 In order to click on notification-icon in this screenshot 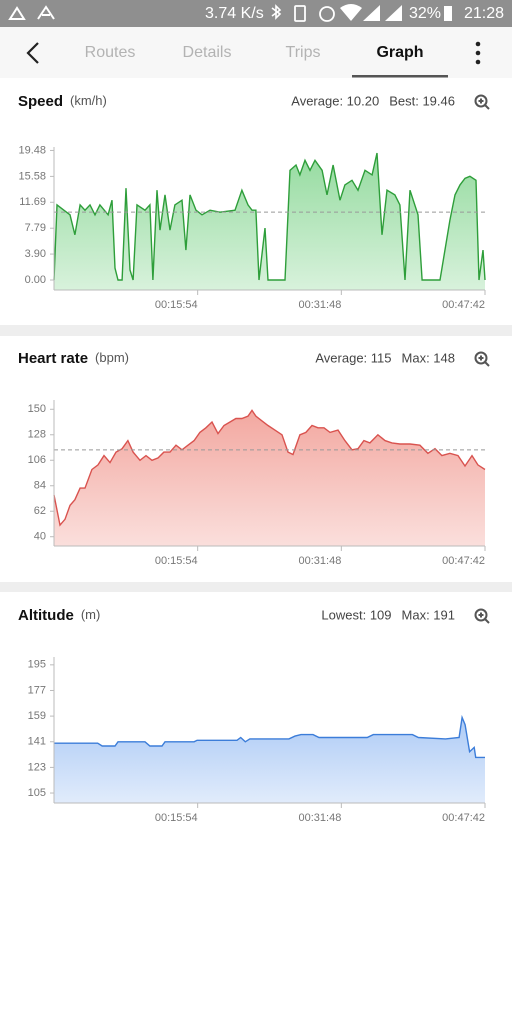, I will do `click(17, 13)`.